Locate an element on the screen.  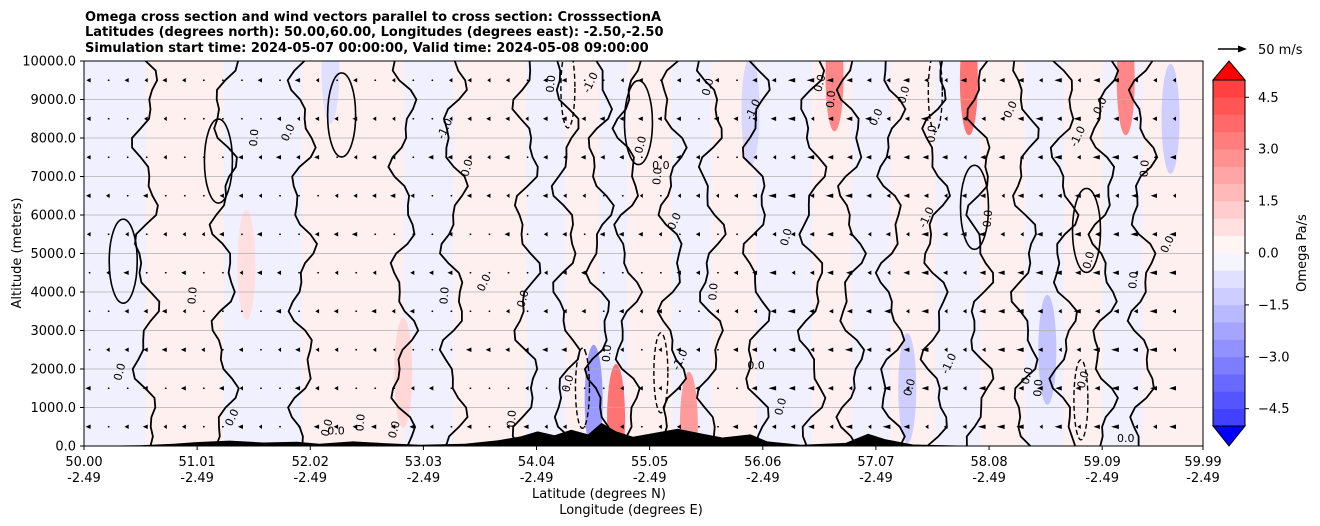
x-tick-label-latitude: 54.04 is located at coordinates (536, 462).